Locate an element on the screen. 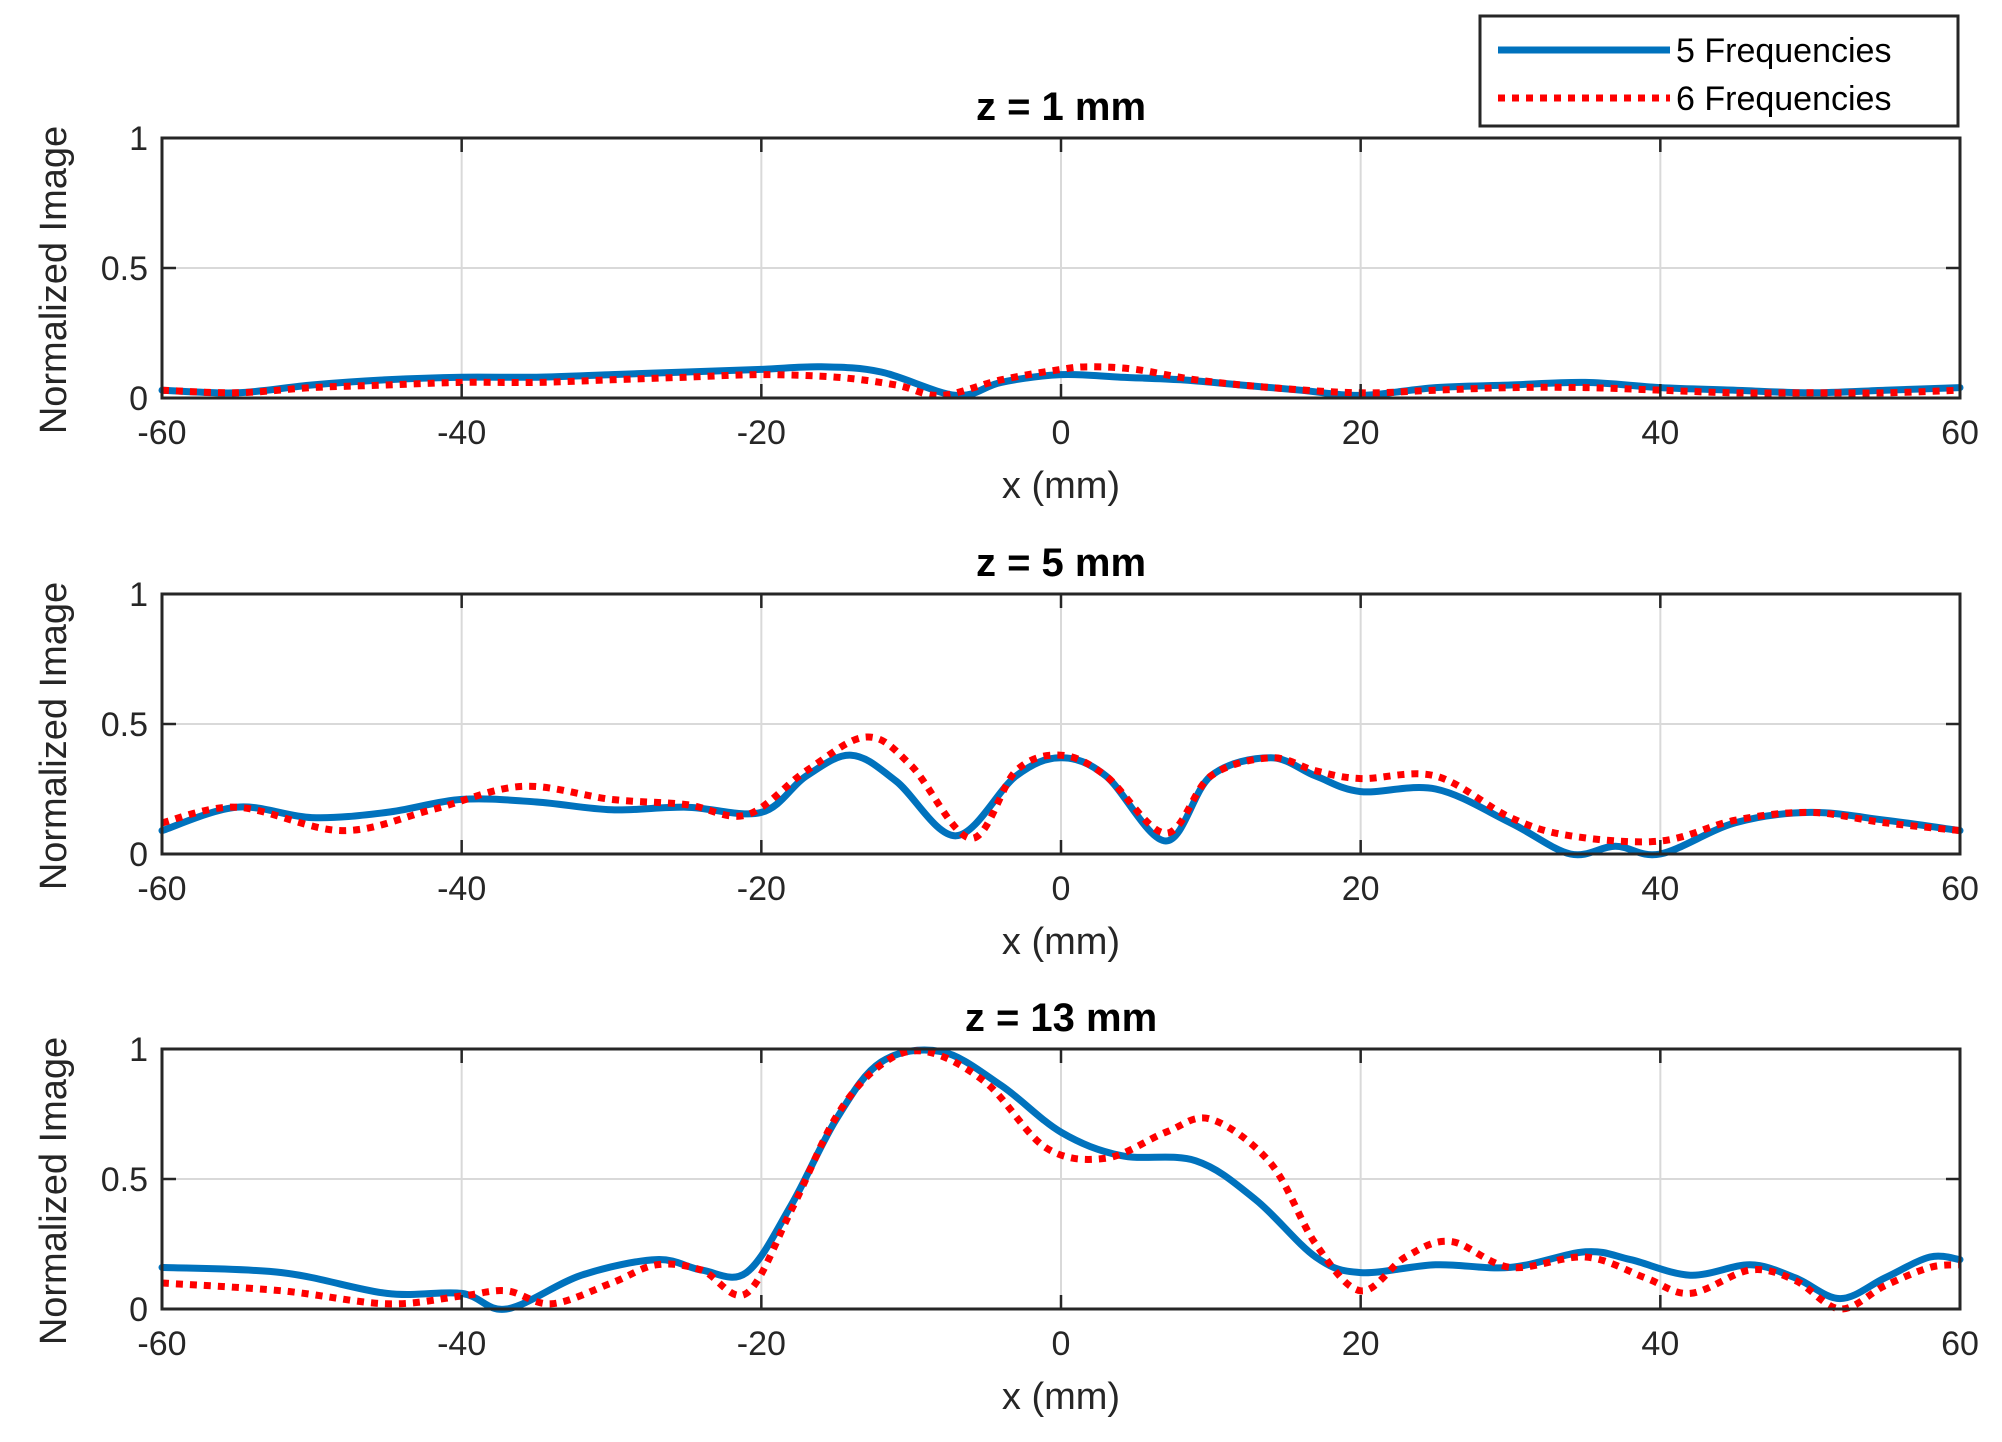 The height and width of the screenshot is (1442, 2002). chart-title: z = 1 mm is located at coordinates (1061, 107).